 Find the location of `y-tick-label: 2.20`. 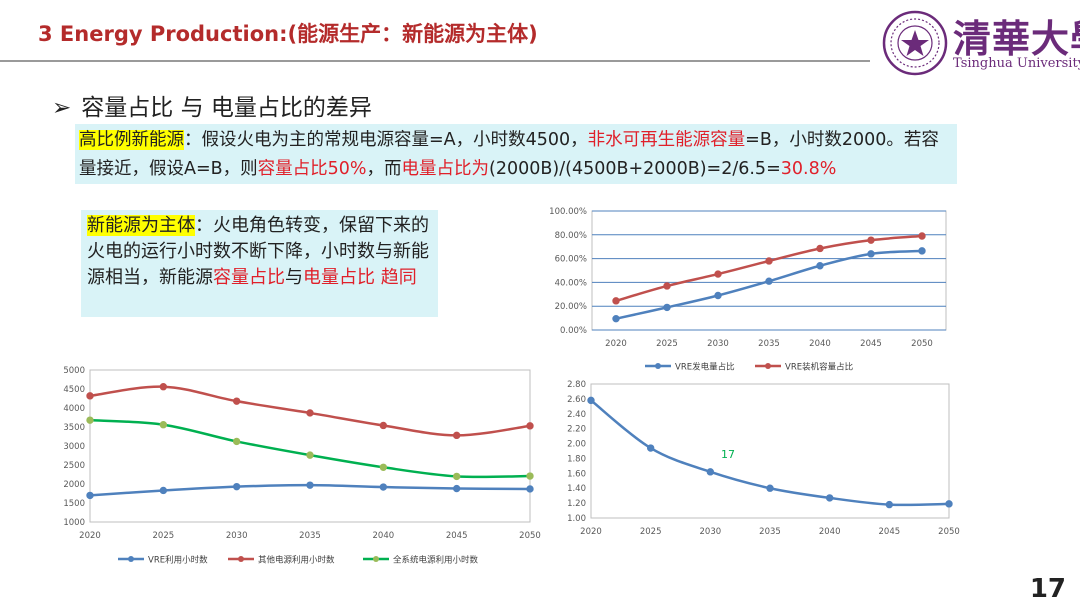

y-tick-label: 2.20 is located at coordinates (576, 430).